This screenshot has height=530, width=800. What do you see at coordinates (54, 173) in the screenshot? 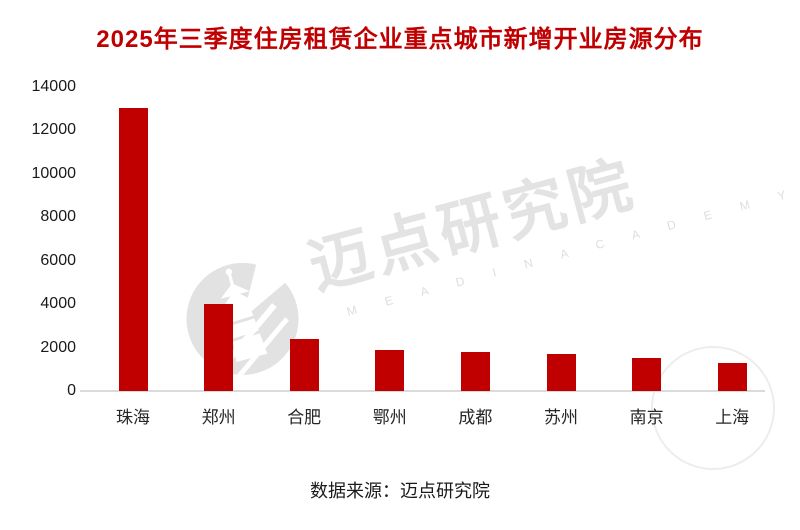
I see `y-tick-label: 10000` at bounding box center [54, 173].